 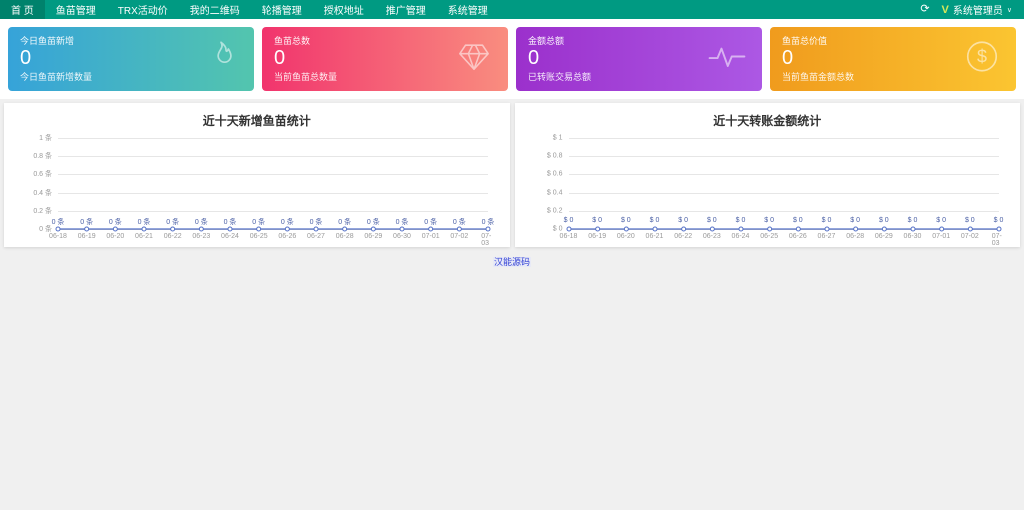 What do you see at coordinates (42, 175) in the screenshot?
I see `y-axis-tick: 0.6 条` at bounding box center [42, 175].